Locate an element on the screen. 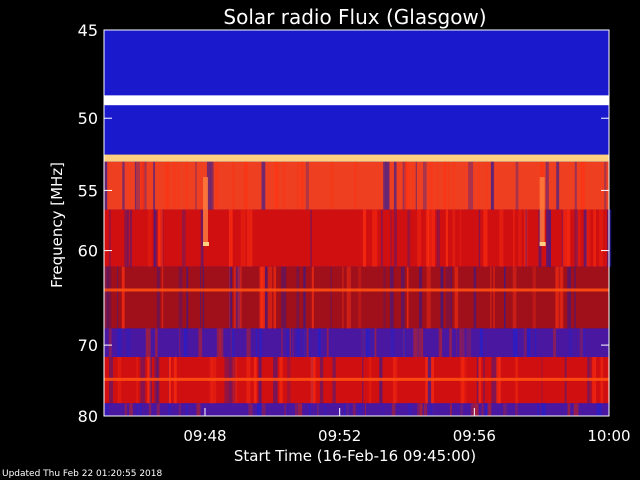 This screenshot has height=480, width=640. burst-feature is located at coordinates (205, 211).